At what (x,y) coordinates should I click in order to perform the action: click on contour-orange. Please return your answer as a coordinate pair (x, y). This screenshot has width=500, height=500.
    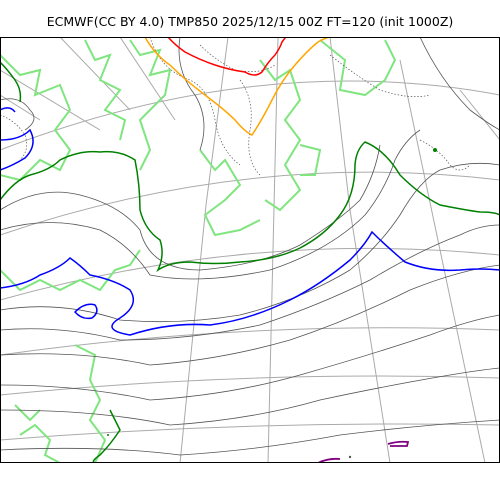
    Looking at the image, I should click on (237, 86).